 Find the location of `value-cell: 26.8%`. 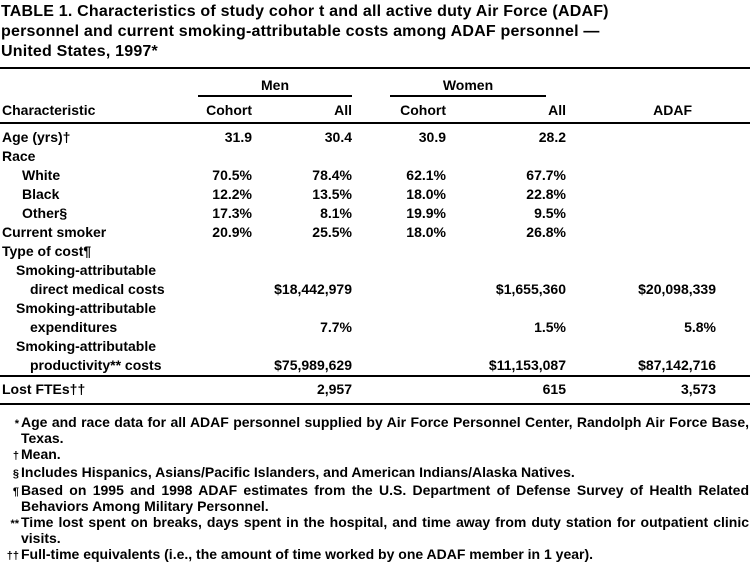

value-cell: 26.8% is located at coordinates (546, 232).